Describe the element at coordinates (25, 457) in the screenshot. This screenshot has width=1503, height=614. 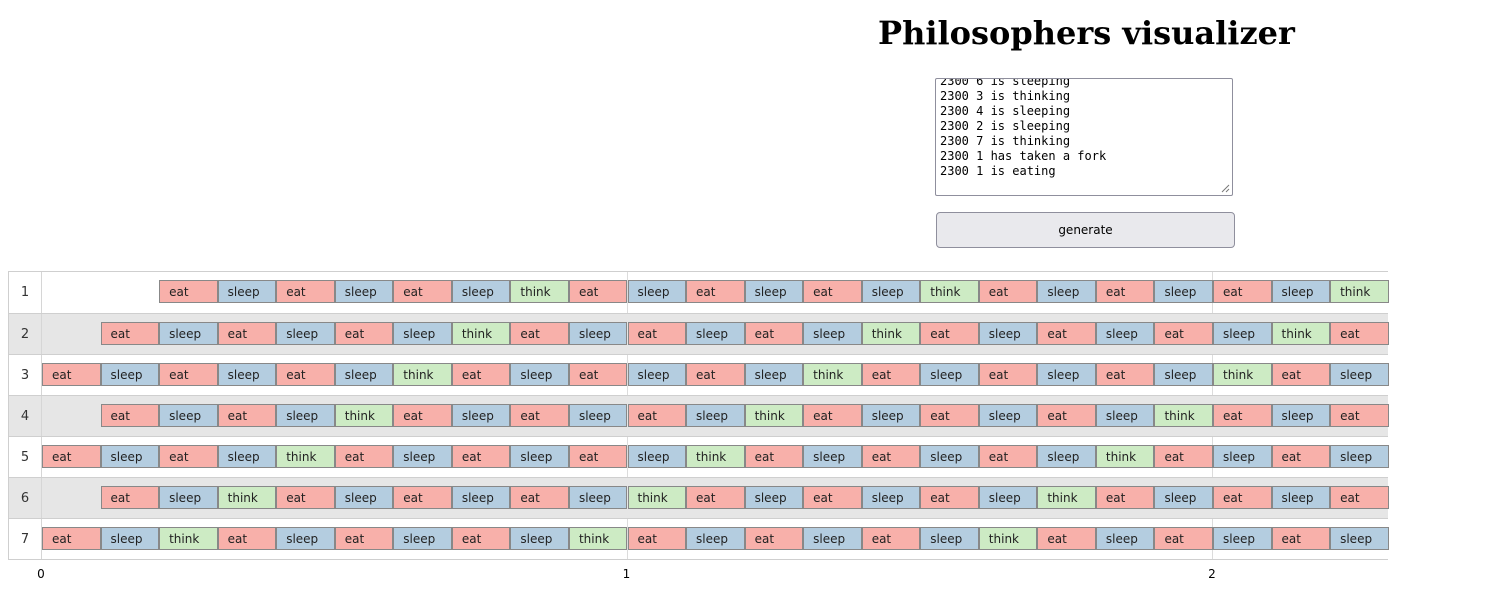
I see `philosopher-id: 5` at that location.